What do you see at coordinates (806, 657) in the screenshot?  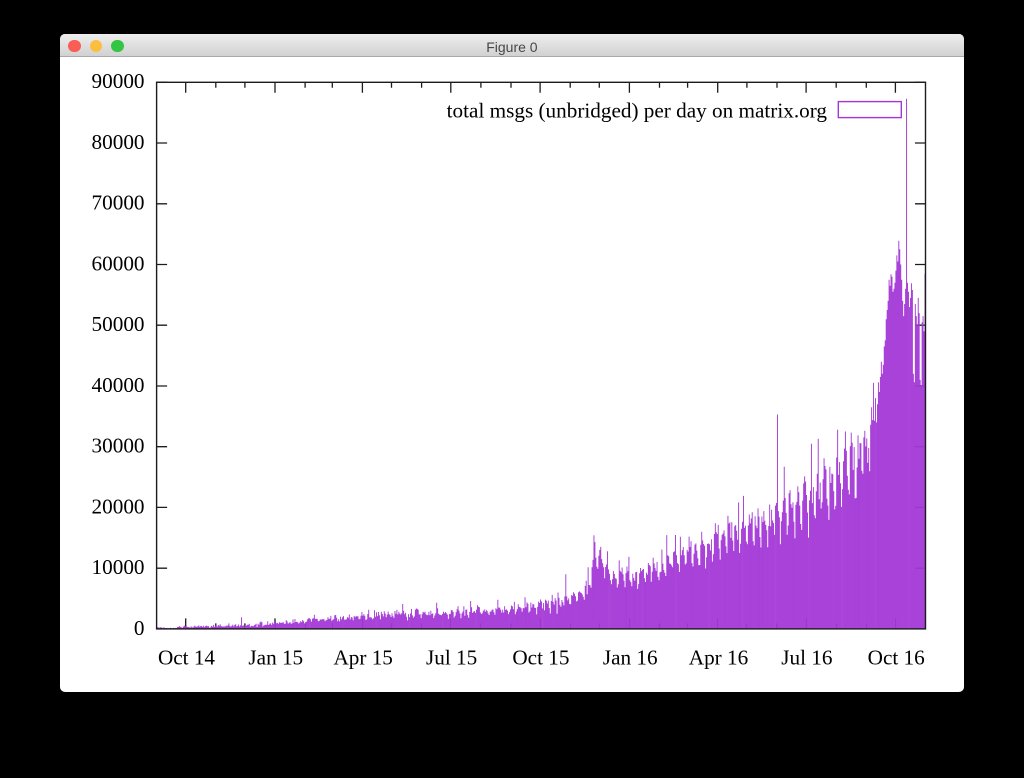 I see `svg-text: Jul 16` at bounding box center [806, 657].